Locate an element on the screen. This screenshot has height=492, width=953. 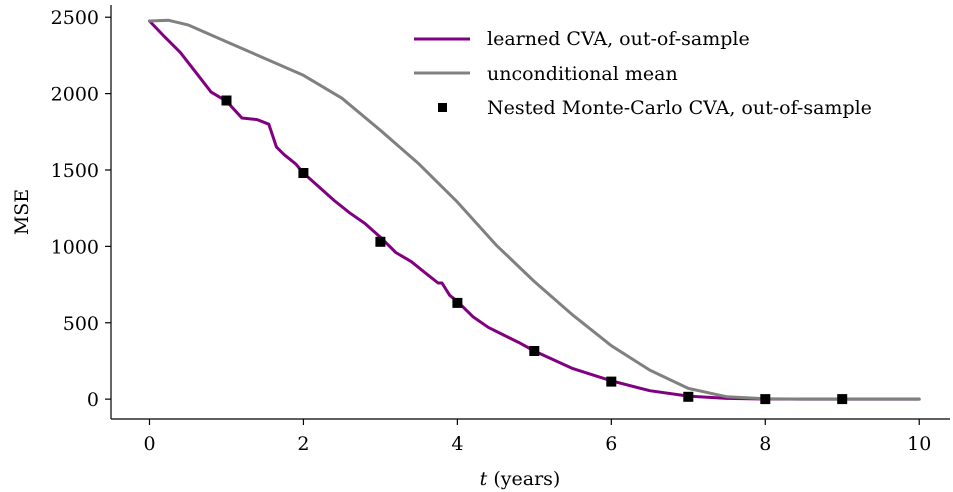
y-tick-label: 2500 is located at coordinates (75, 18).